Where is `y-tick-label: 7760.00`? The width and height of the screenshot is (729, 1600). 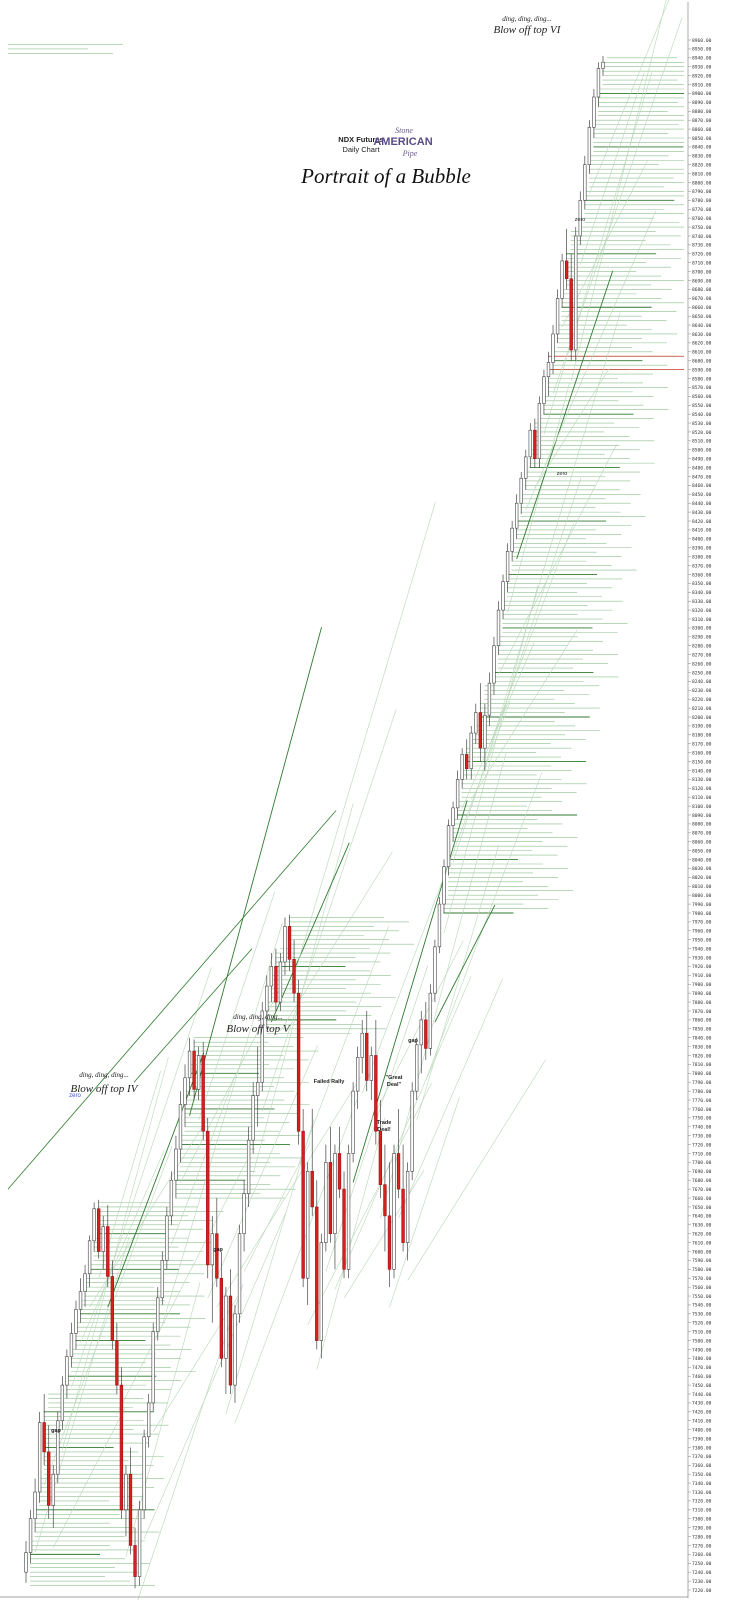
y-tick-label: 7760.00 is located at coordinates (702, 1110).